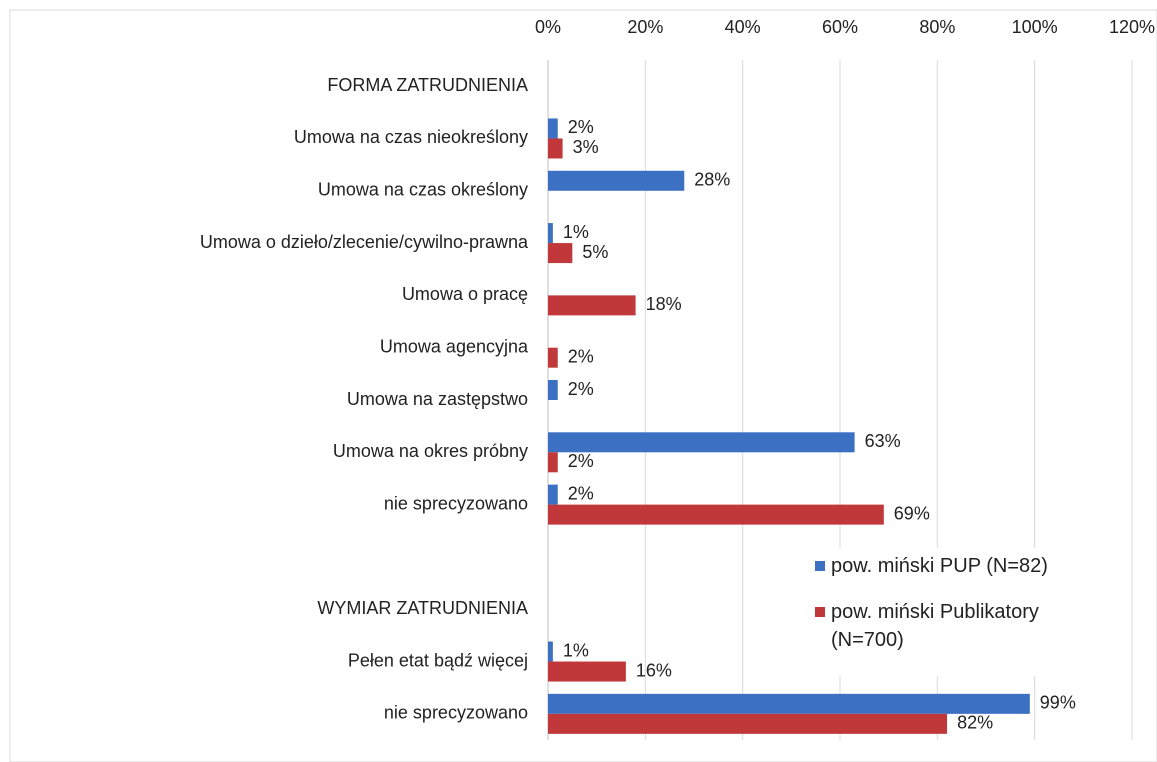 The width and height of the screenshot is (1157, 762). Describe the element at coordinates (438, 660) in the screenshot. I see `y-tick-label: Pełen etat bądź więcej` at that location.